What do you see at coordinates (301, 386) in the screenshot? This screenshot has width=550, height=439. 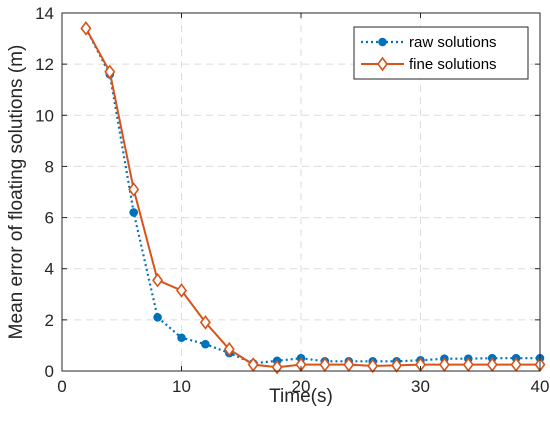 I see `x-tick-label: 20` at bounding box center [301, 386].